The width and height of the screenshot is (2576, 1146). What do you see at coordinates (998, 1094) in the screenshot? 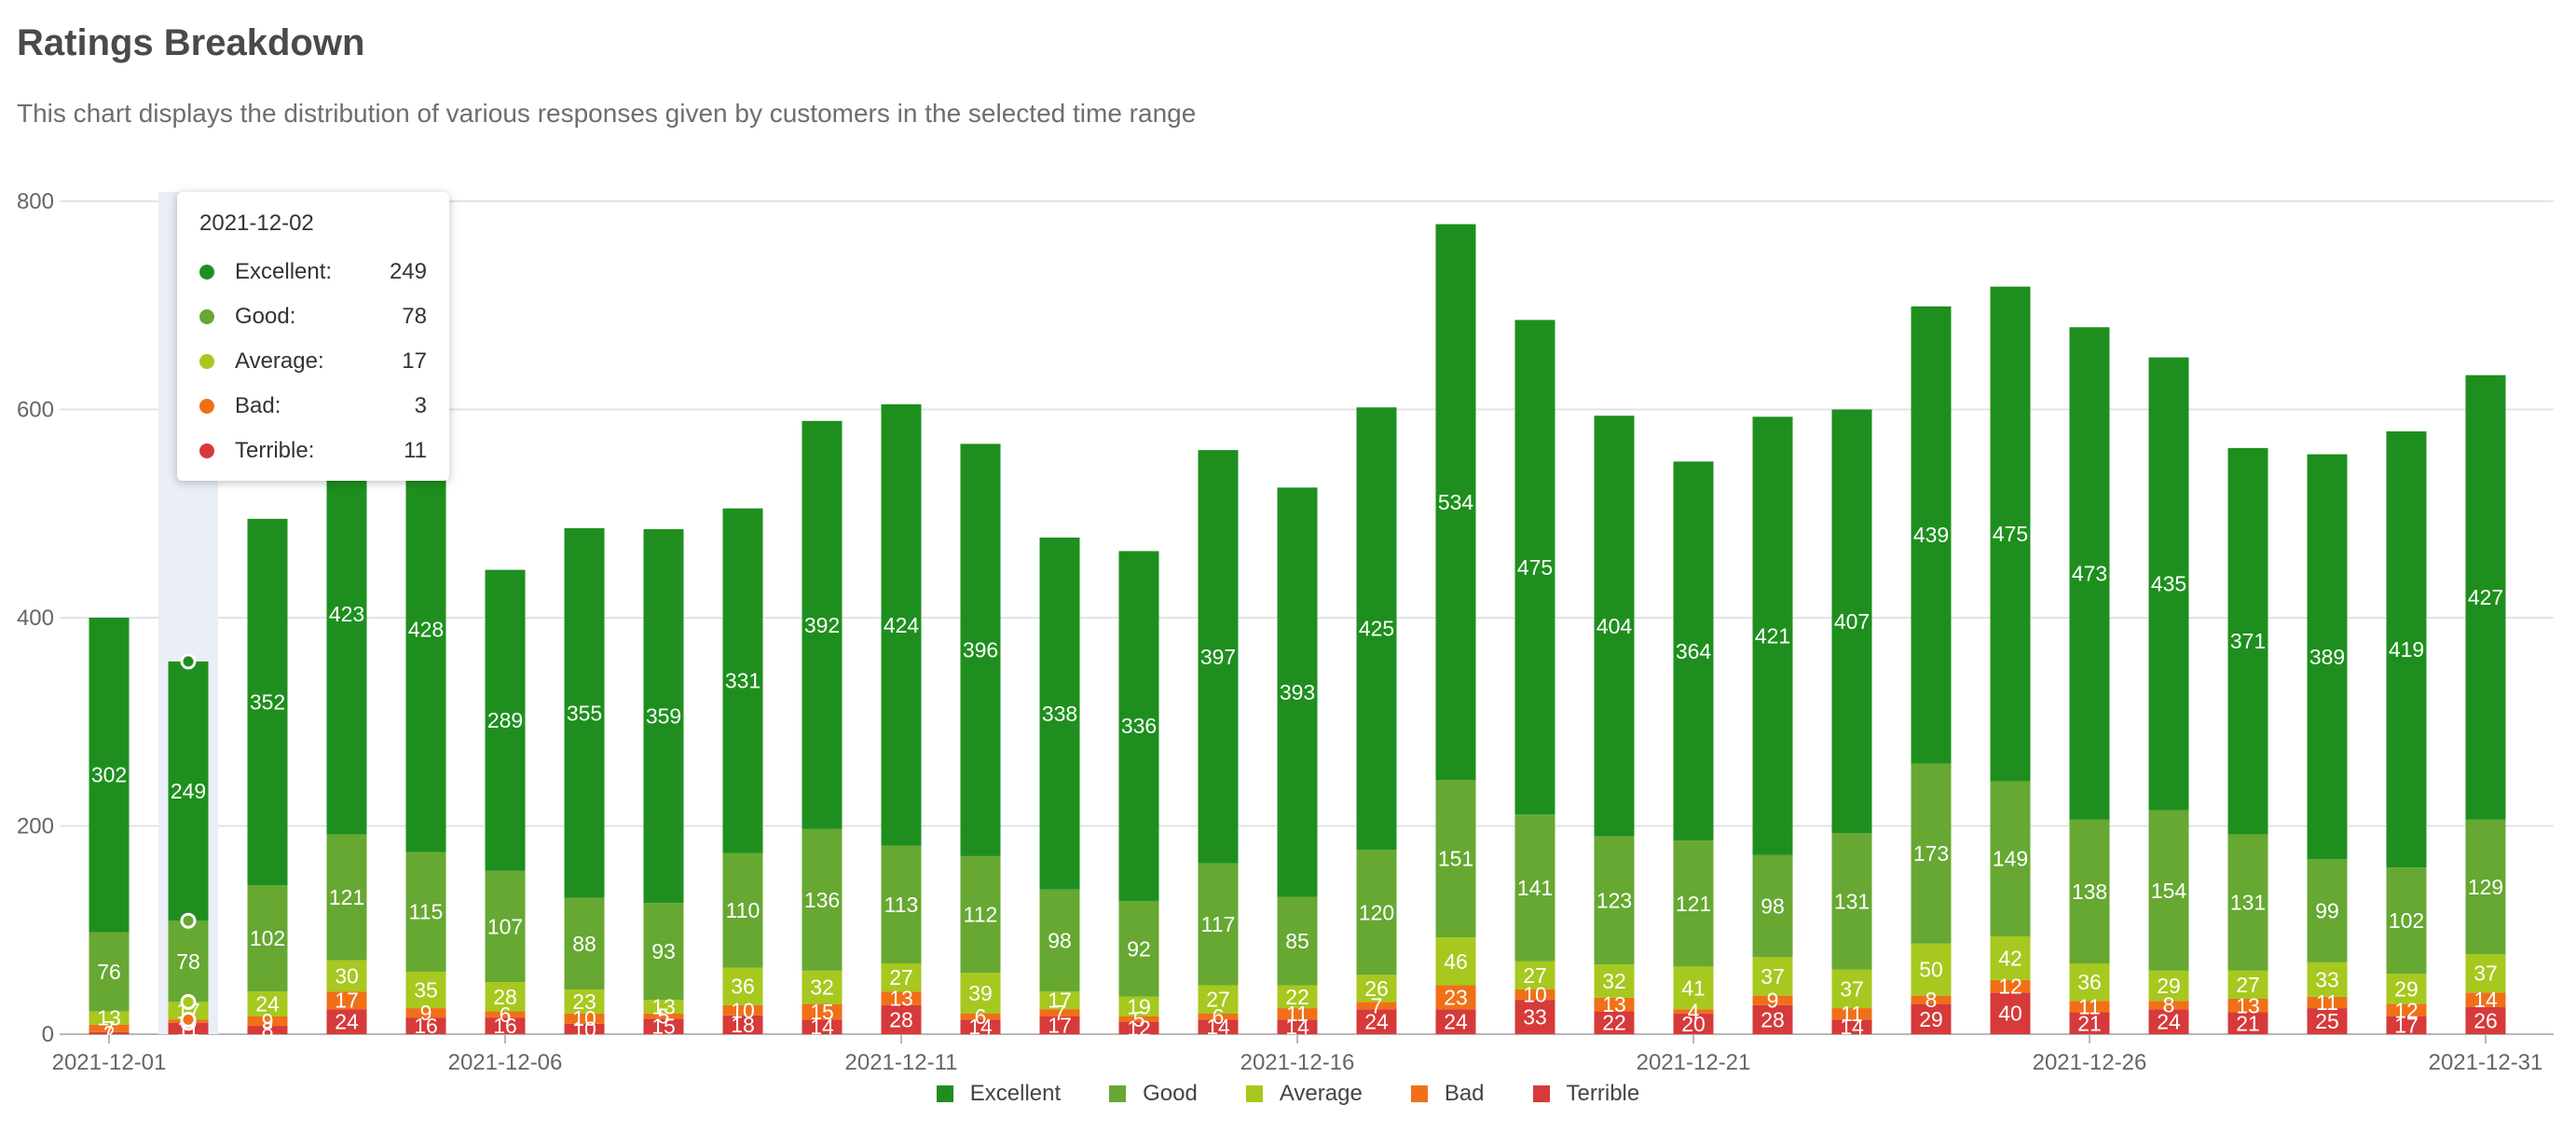
I see `legend-item-excellent: Excellent` at bounding box center [998, 1094].